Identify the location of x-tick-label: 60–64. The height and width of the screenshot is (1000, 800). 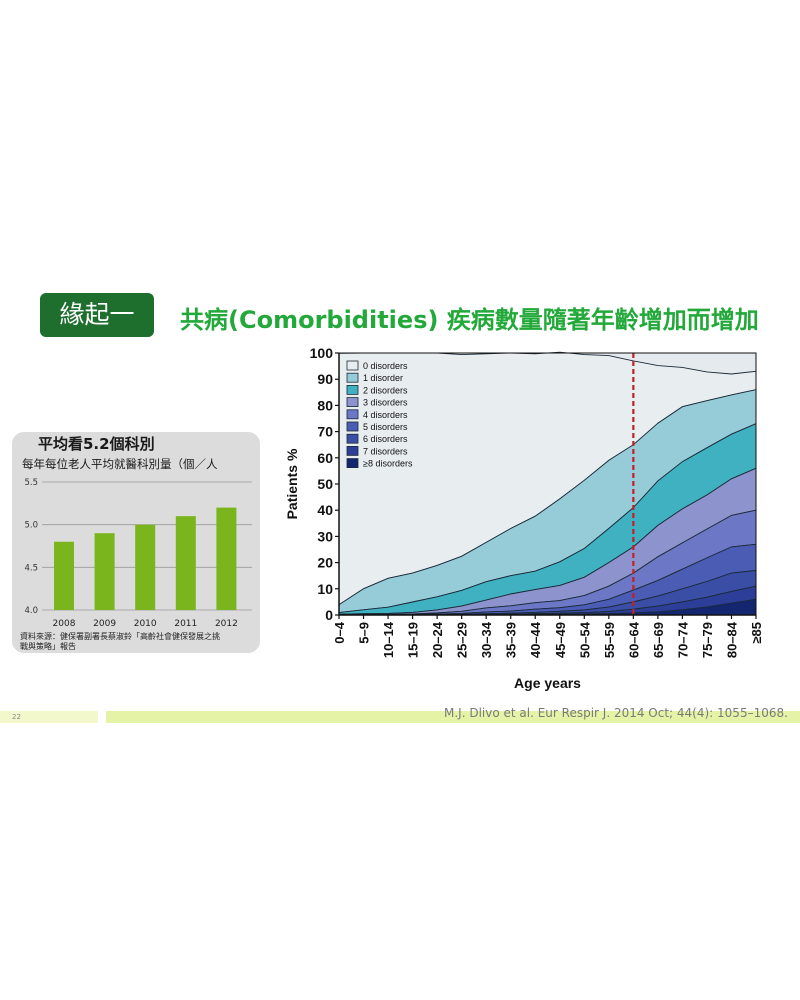
(633, 639).